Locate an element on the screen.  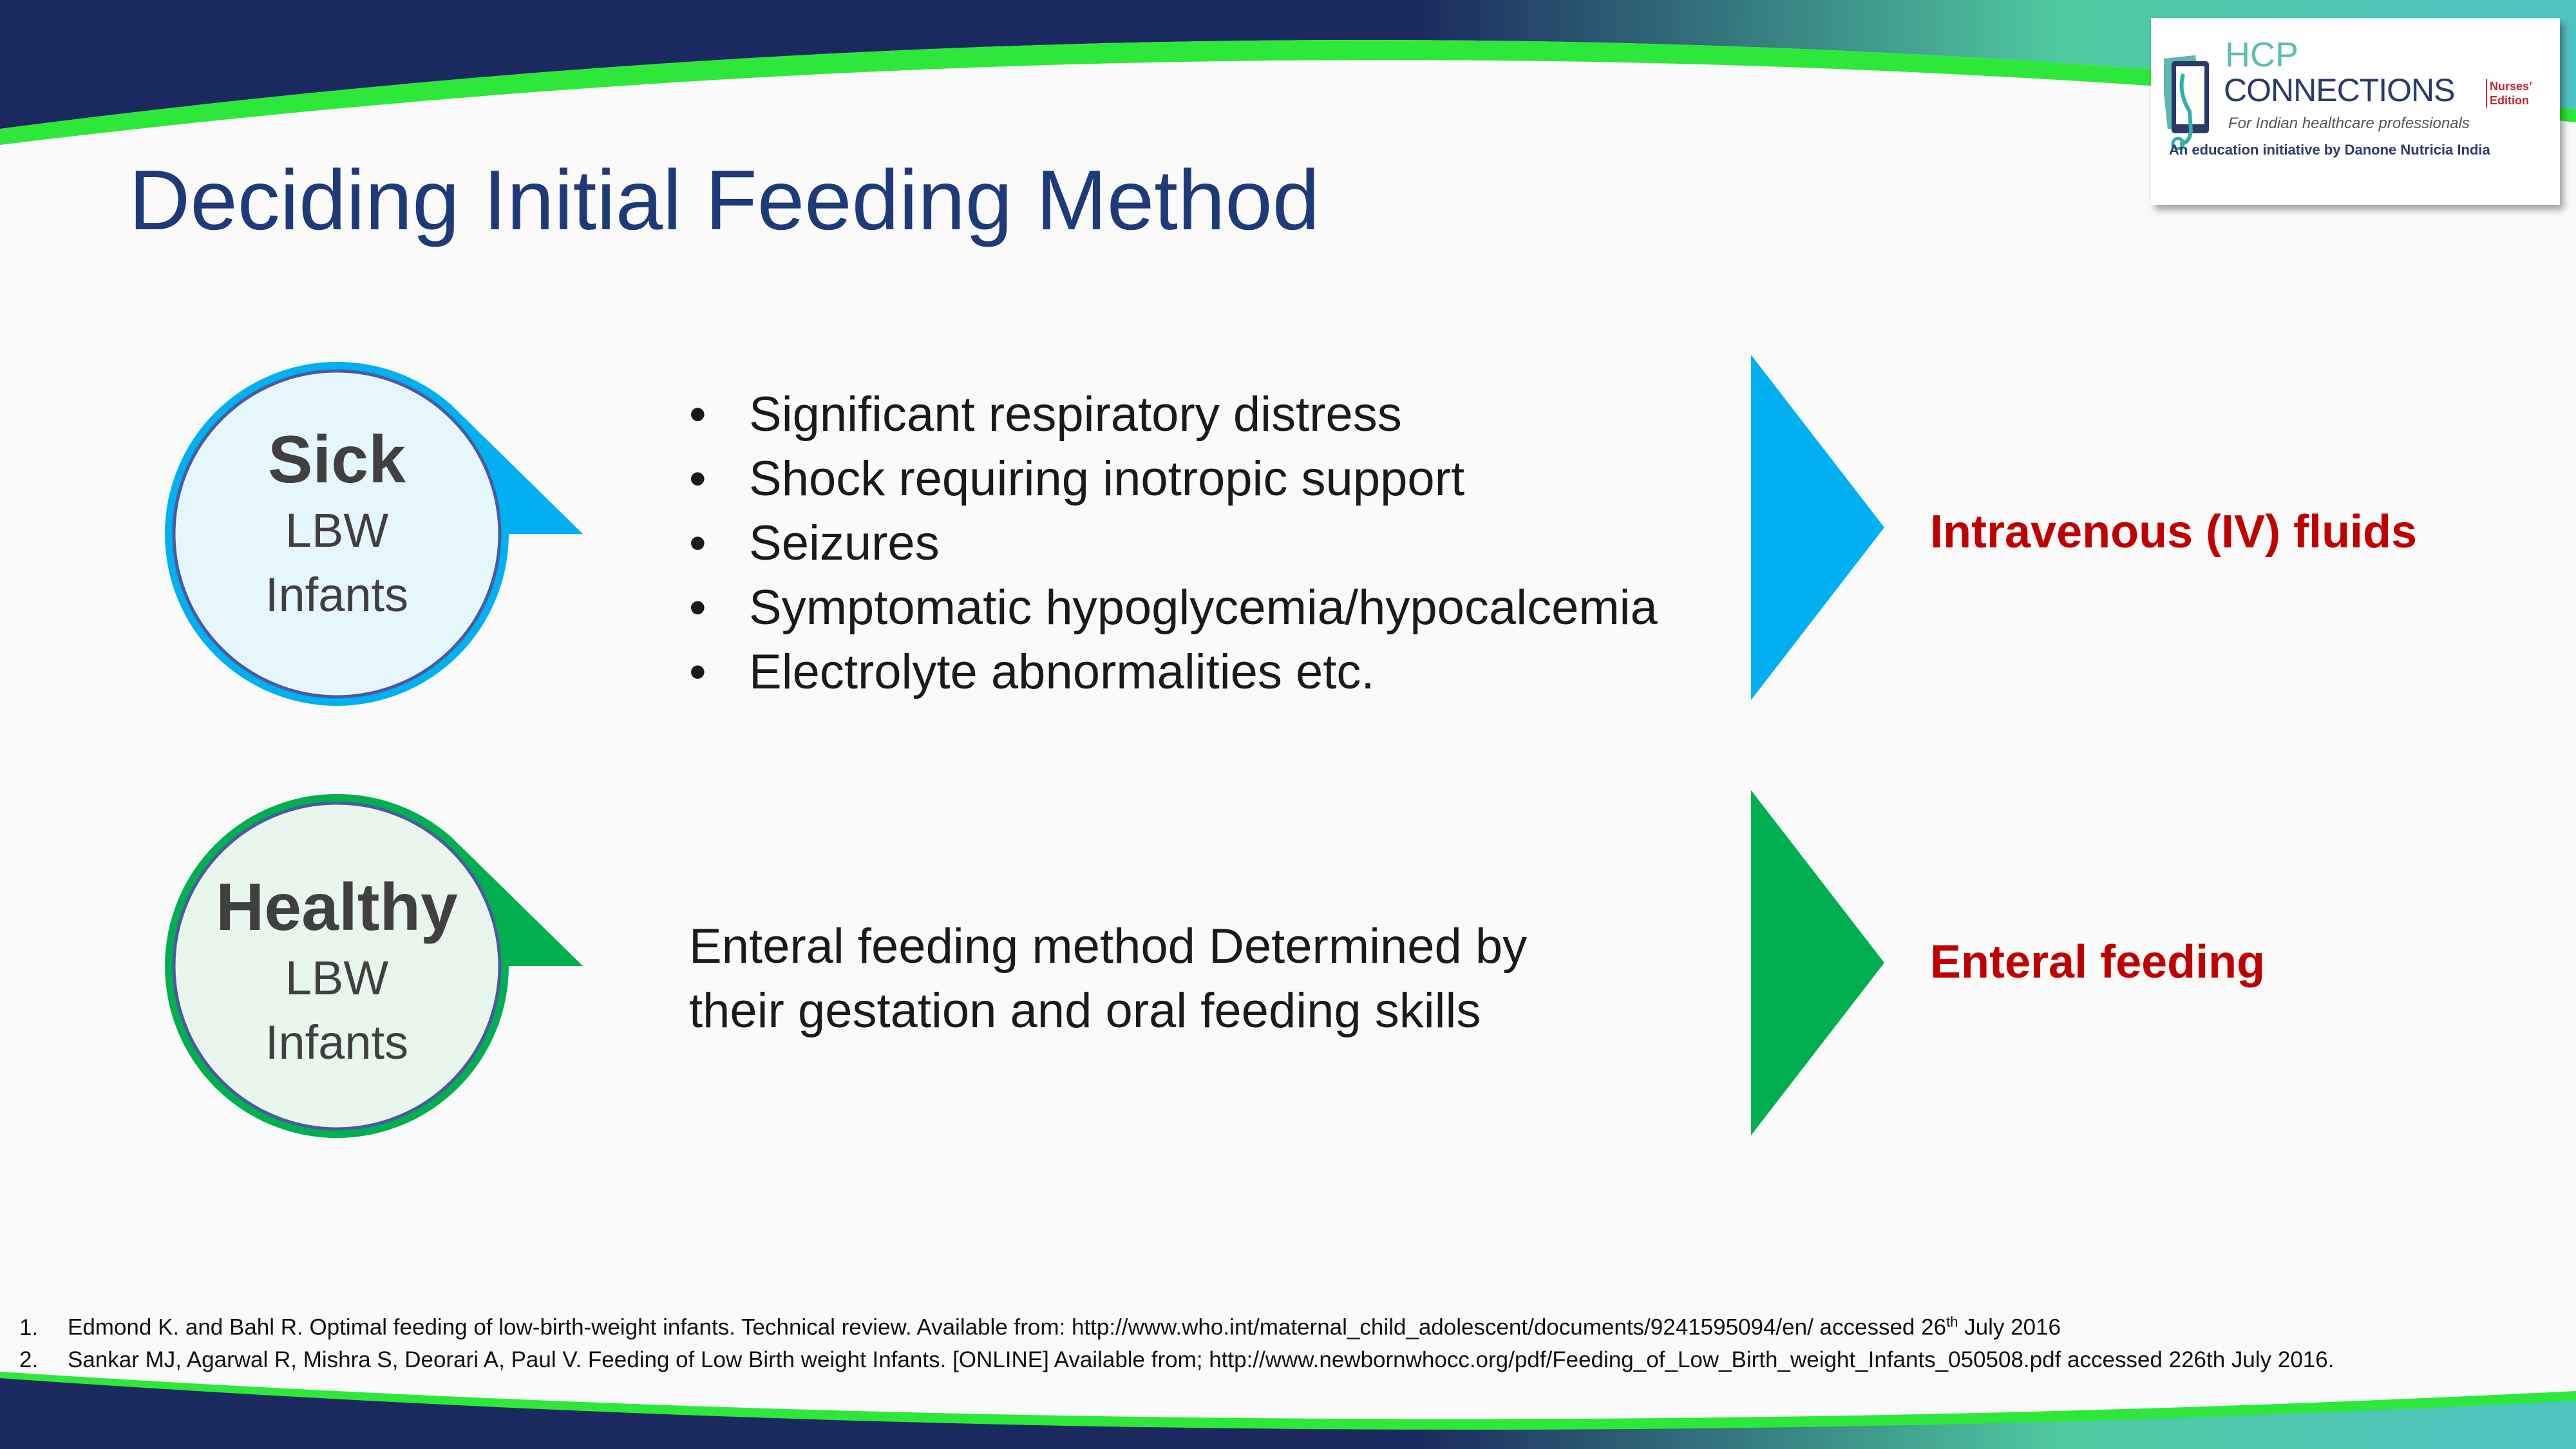
sick-line2: Infants is located at coordinates (337, 594).